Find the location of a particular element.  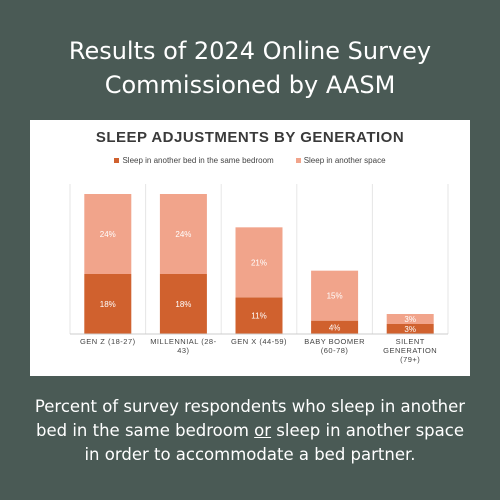

bar-data-label: 21% is located at coordinates (259, 262).